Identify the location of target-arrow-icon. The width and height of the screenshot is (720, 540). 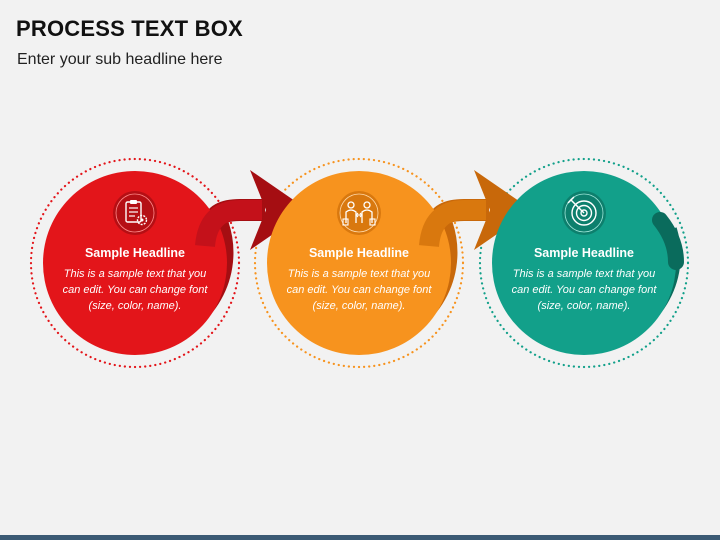
(584, 213).